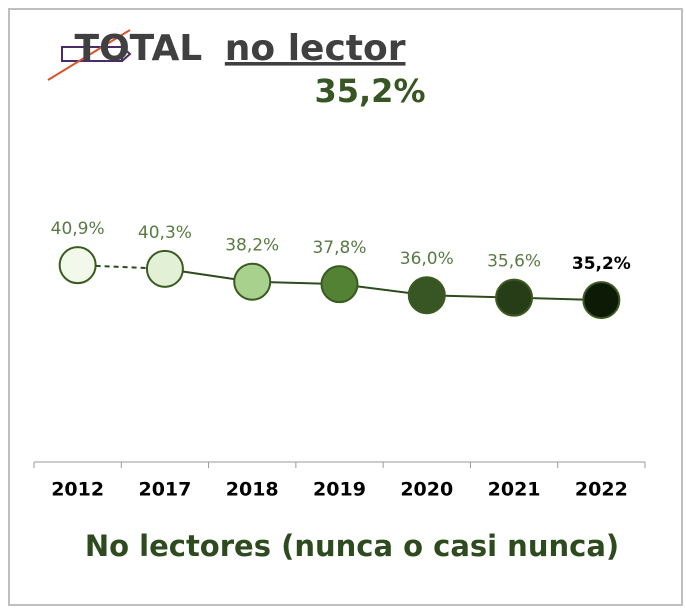 The height and width of the screenshot is (612, 686). I want to click on title-underlined: no lector, so click(315, 48).